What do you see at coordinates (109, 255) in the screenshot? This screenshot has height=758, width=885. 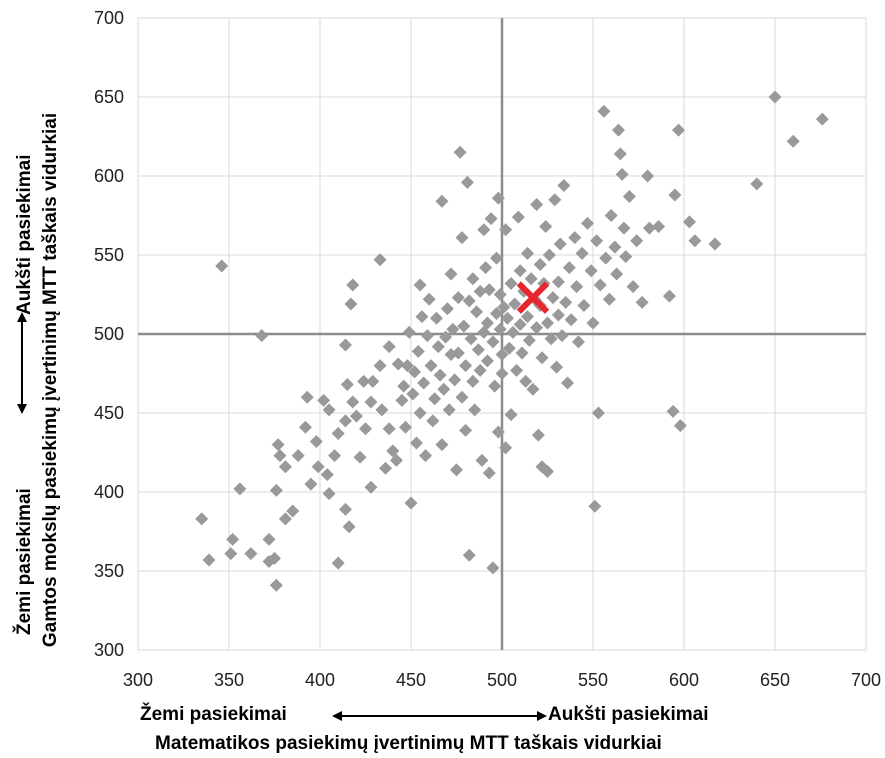 I see `y-tick-label: 550` at bounding box center [109, 255].